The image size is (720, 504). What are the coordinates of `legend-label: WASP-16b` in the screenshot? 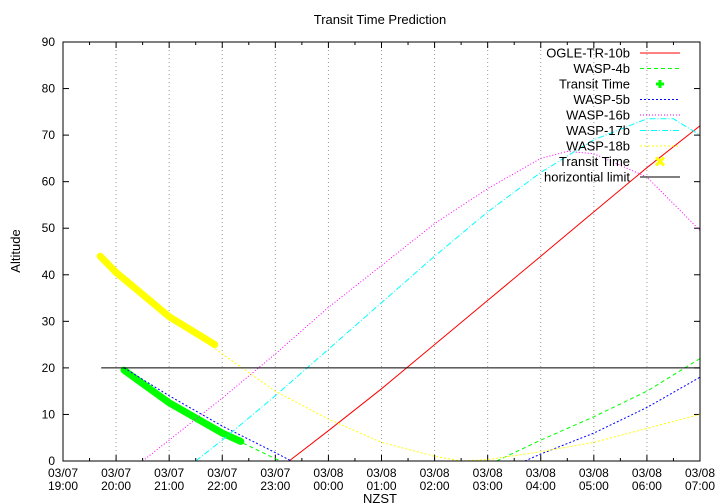 It's located at (598, 115).